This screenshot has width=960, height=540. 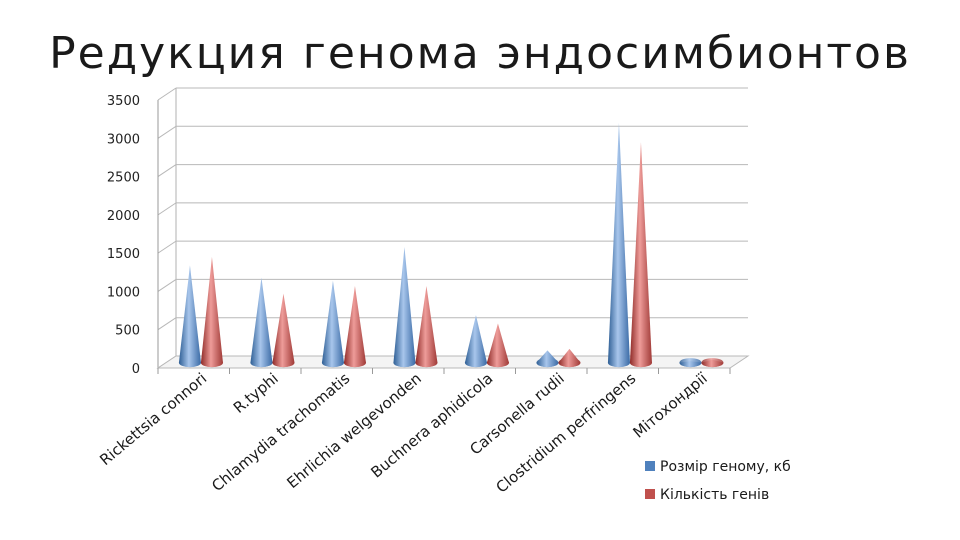 What do you see at coordinates (123, 101) in the screenshot?
I see `y-tick-label: 3500` at bounding box center [123, 101].